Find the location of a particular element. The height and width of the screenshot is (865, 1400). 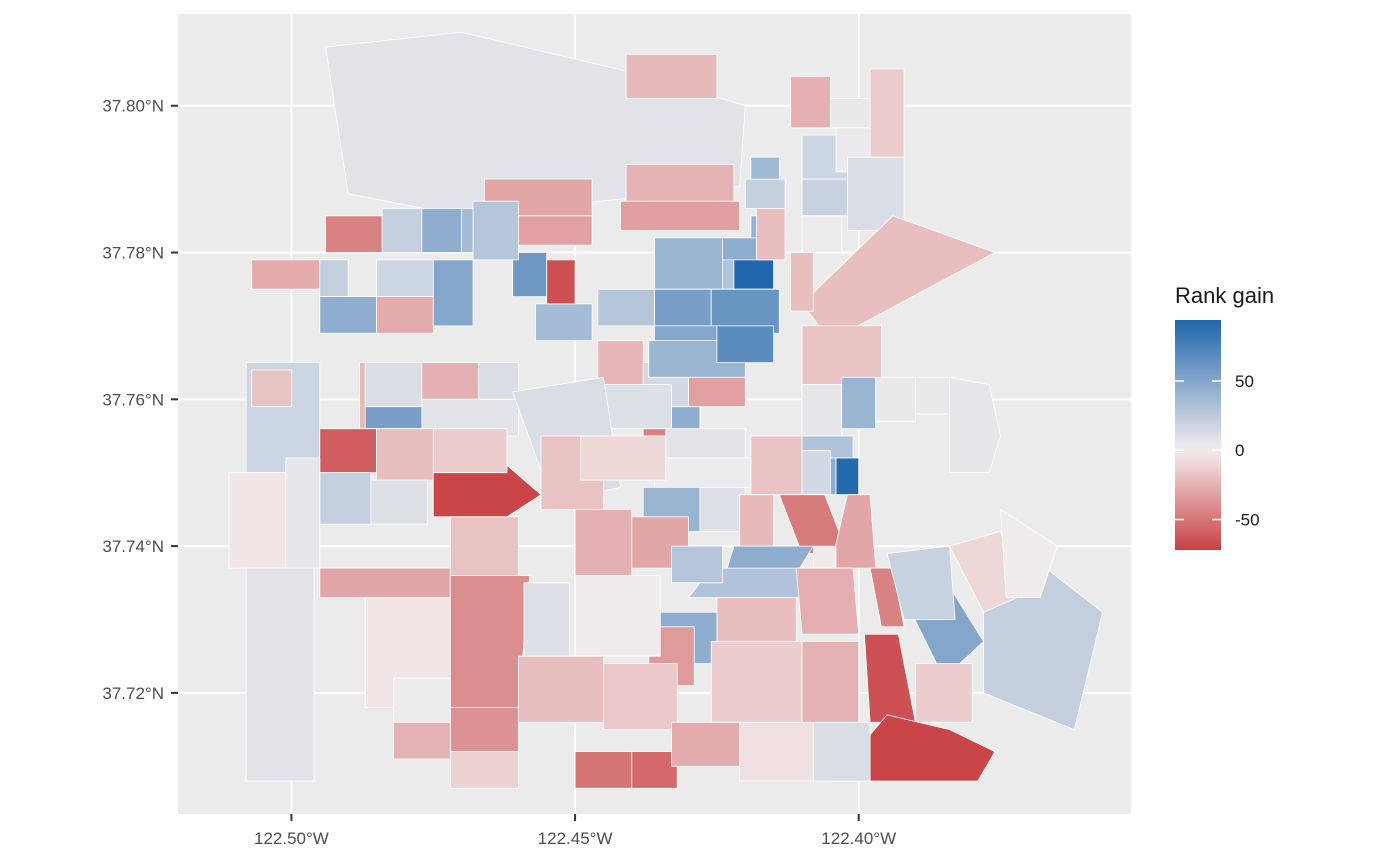

legend-colorbar is located at coordinates (1198, 435).